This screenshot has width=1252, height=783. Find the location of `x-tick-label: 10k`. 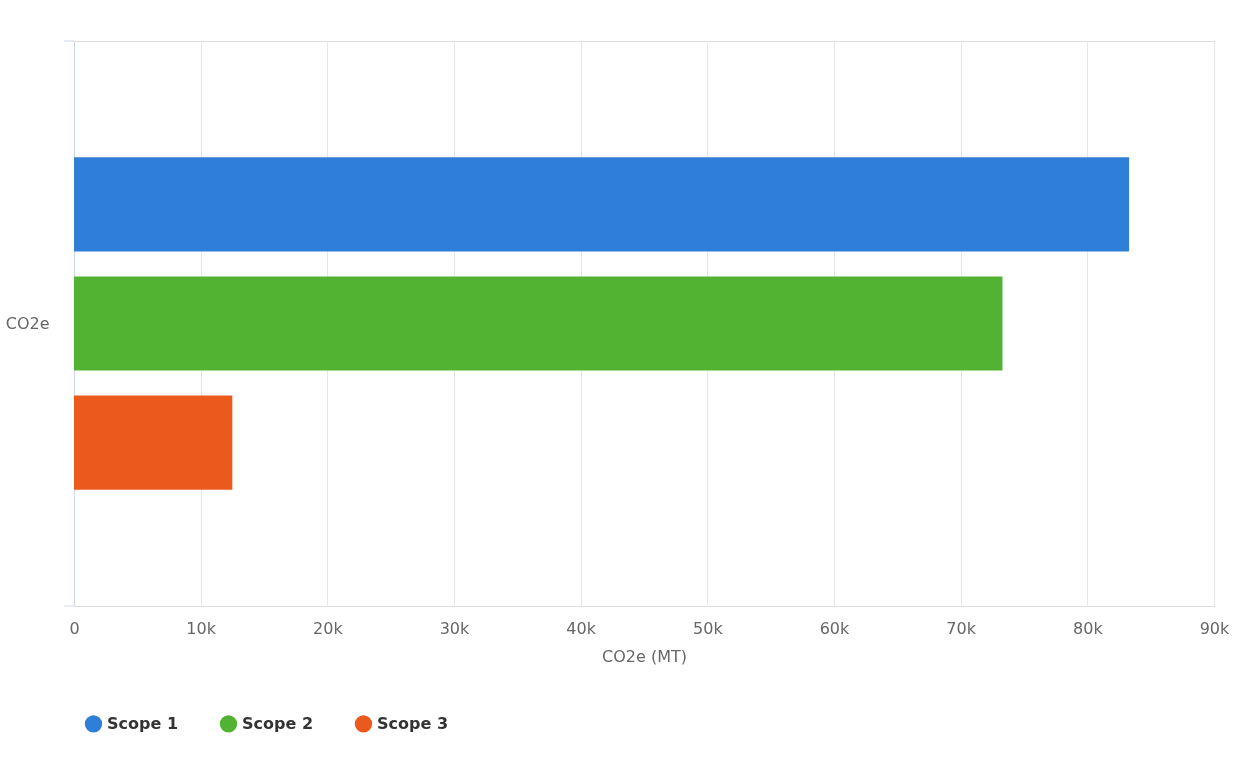

x-tick-label: 10k is located at coordinates (201, 628).